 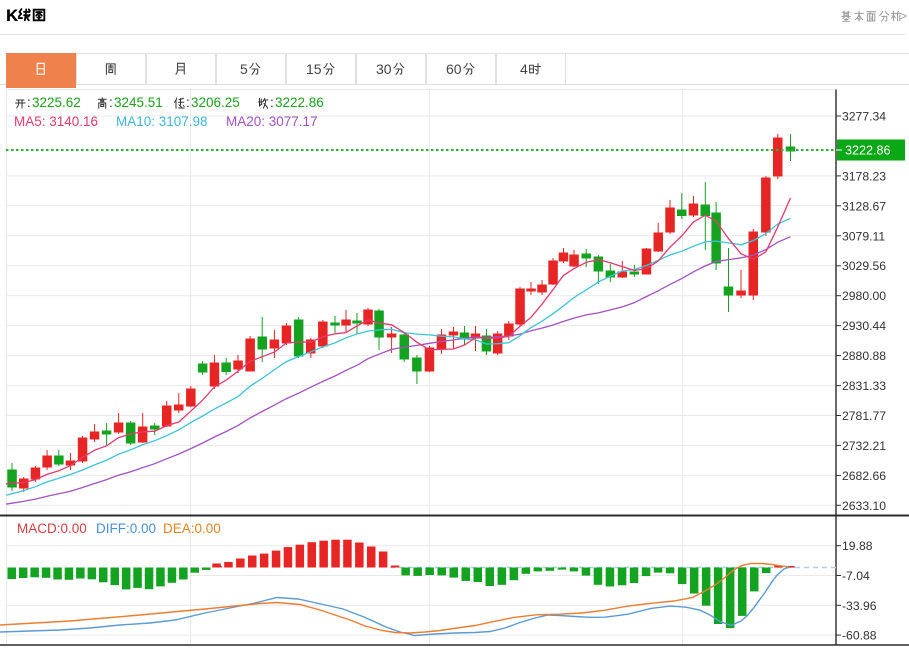 I want to click on svg-text: 2880.88, so click(x=864, y=356).